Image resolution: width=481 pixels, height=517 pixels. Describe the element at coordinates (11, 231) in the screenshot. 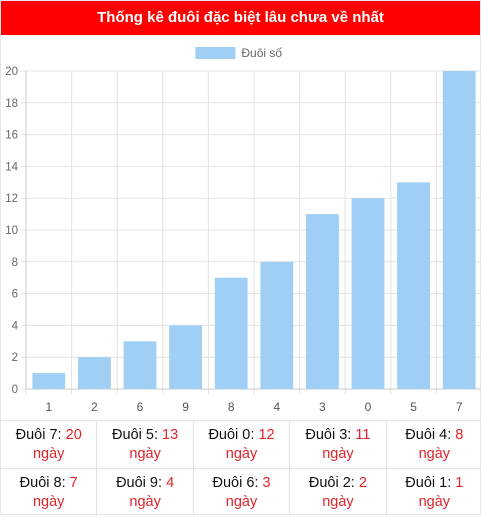

I see `y-tick-label: 10` at that location.